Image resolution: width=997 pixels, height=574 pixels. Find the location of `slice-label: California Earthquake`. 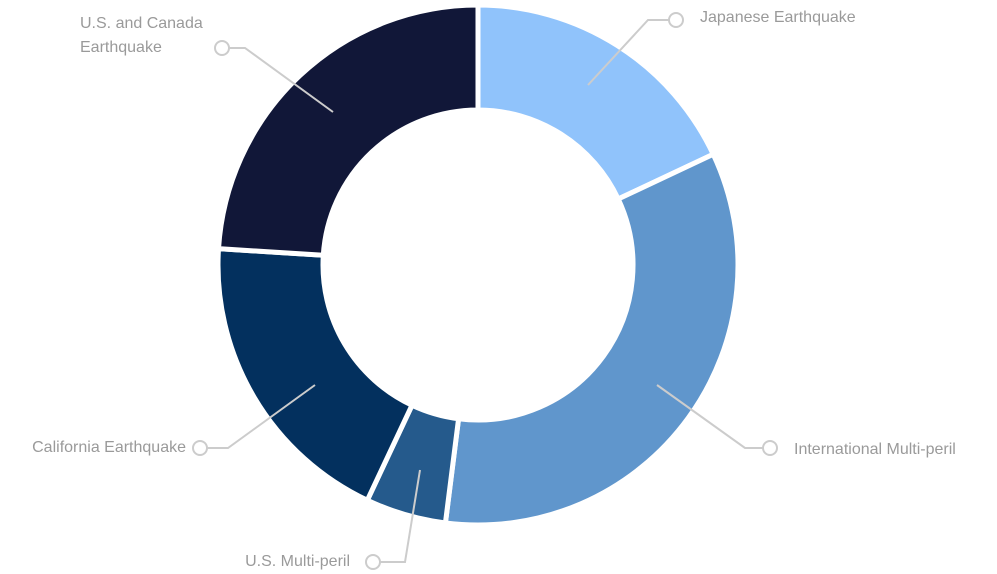

slice-label: California Earthquake is located at coordinates (109, 447).